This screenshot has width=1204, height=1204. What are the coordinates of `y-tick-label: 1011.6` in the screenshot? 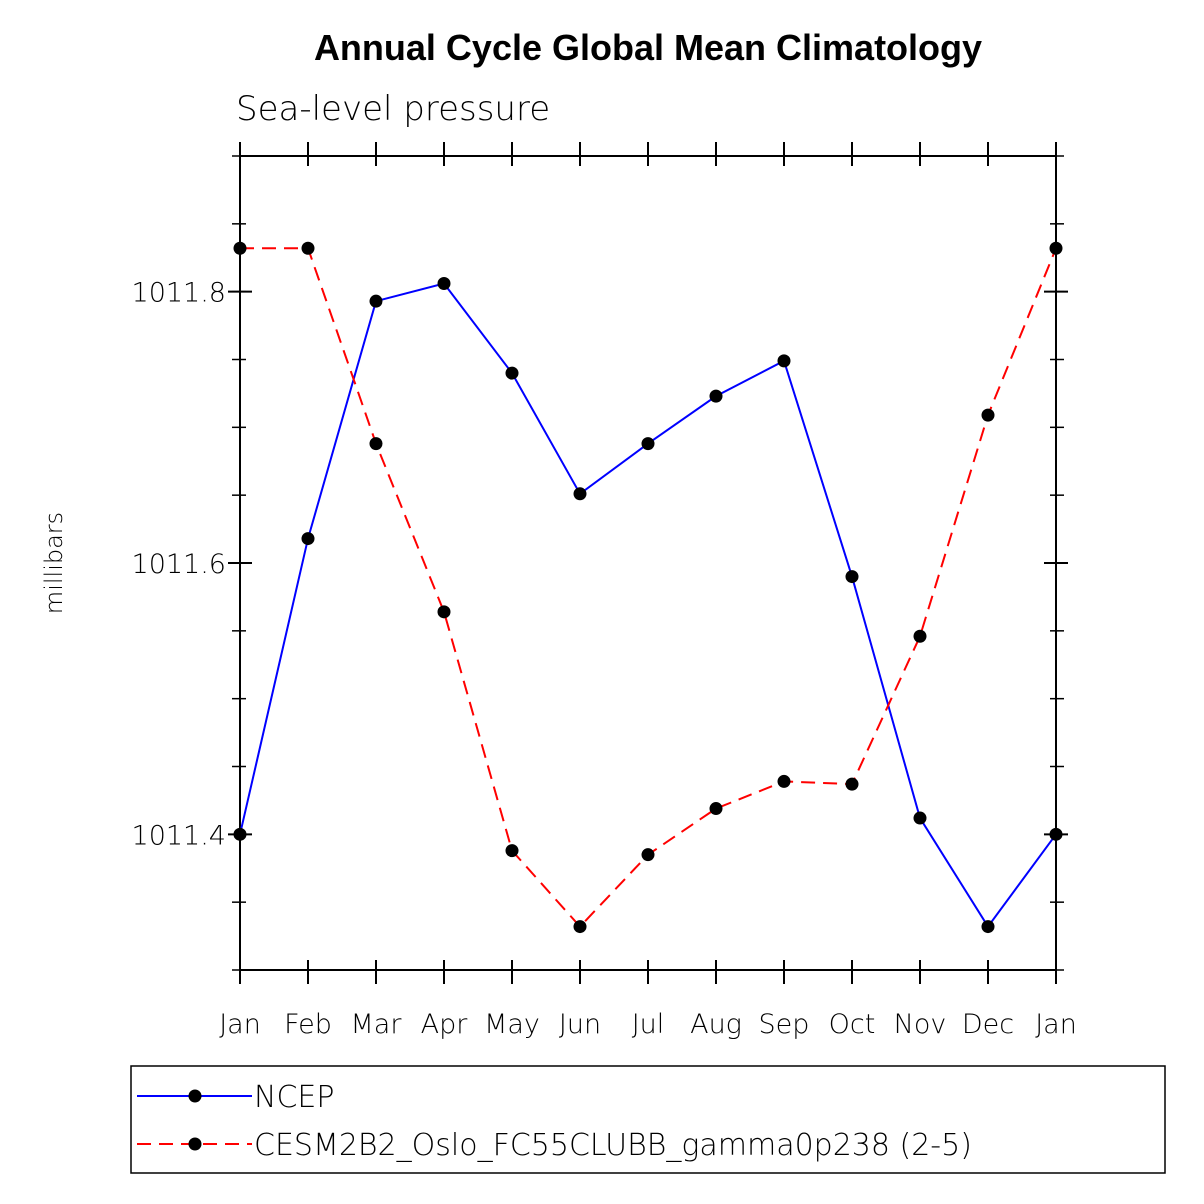 It's located at (179, 564).